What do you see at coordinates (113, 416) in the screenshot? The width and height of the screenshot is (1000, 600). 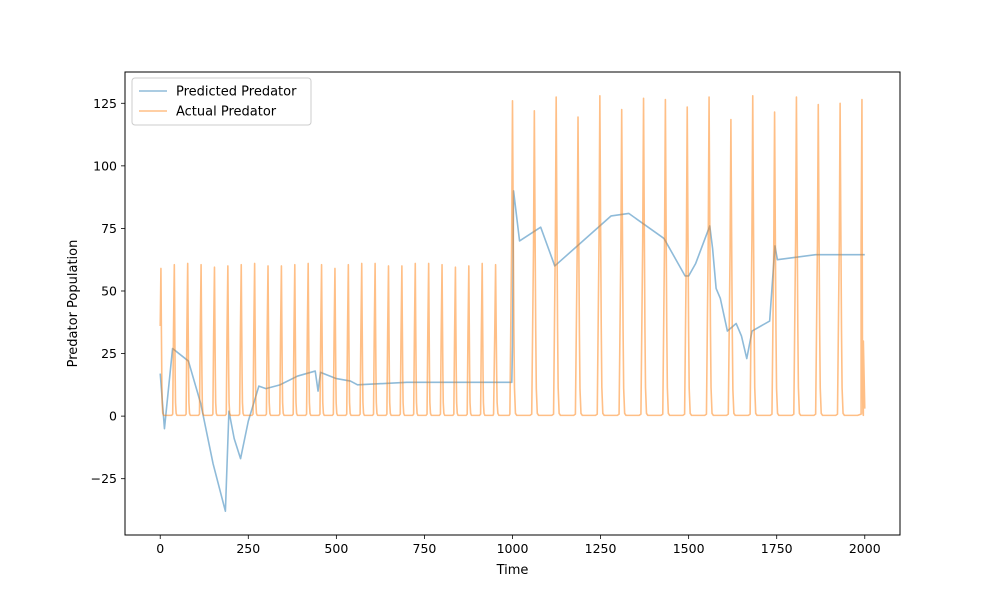 I see `y-tick-label: 0` at bounding box center [113, 416].